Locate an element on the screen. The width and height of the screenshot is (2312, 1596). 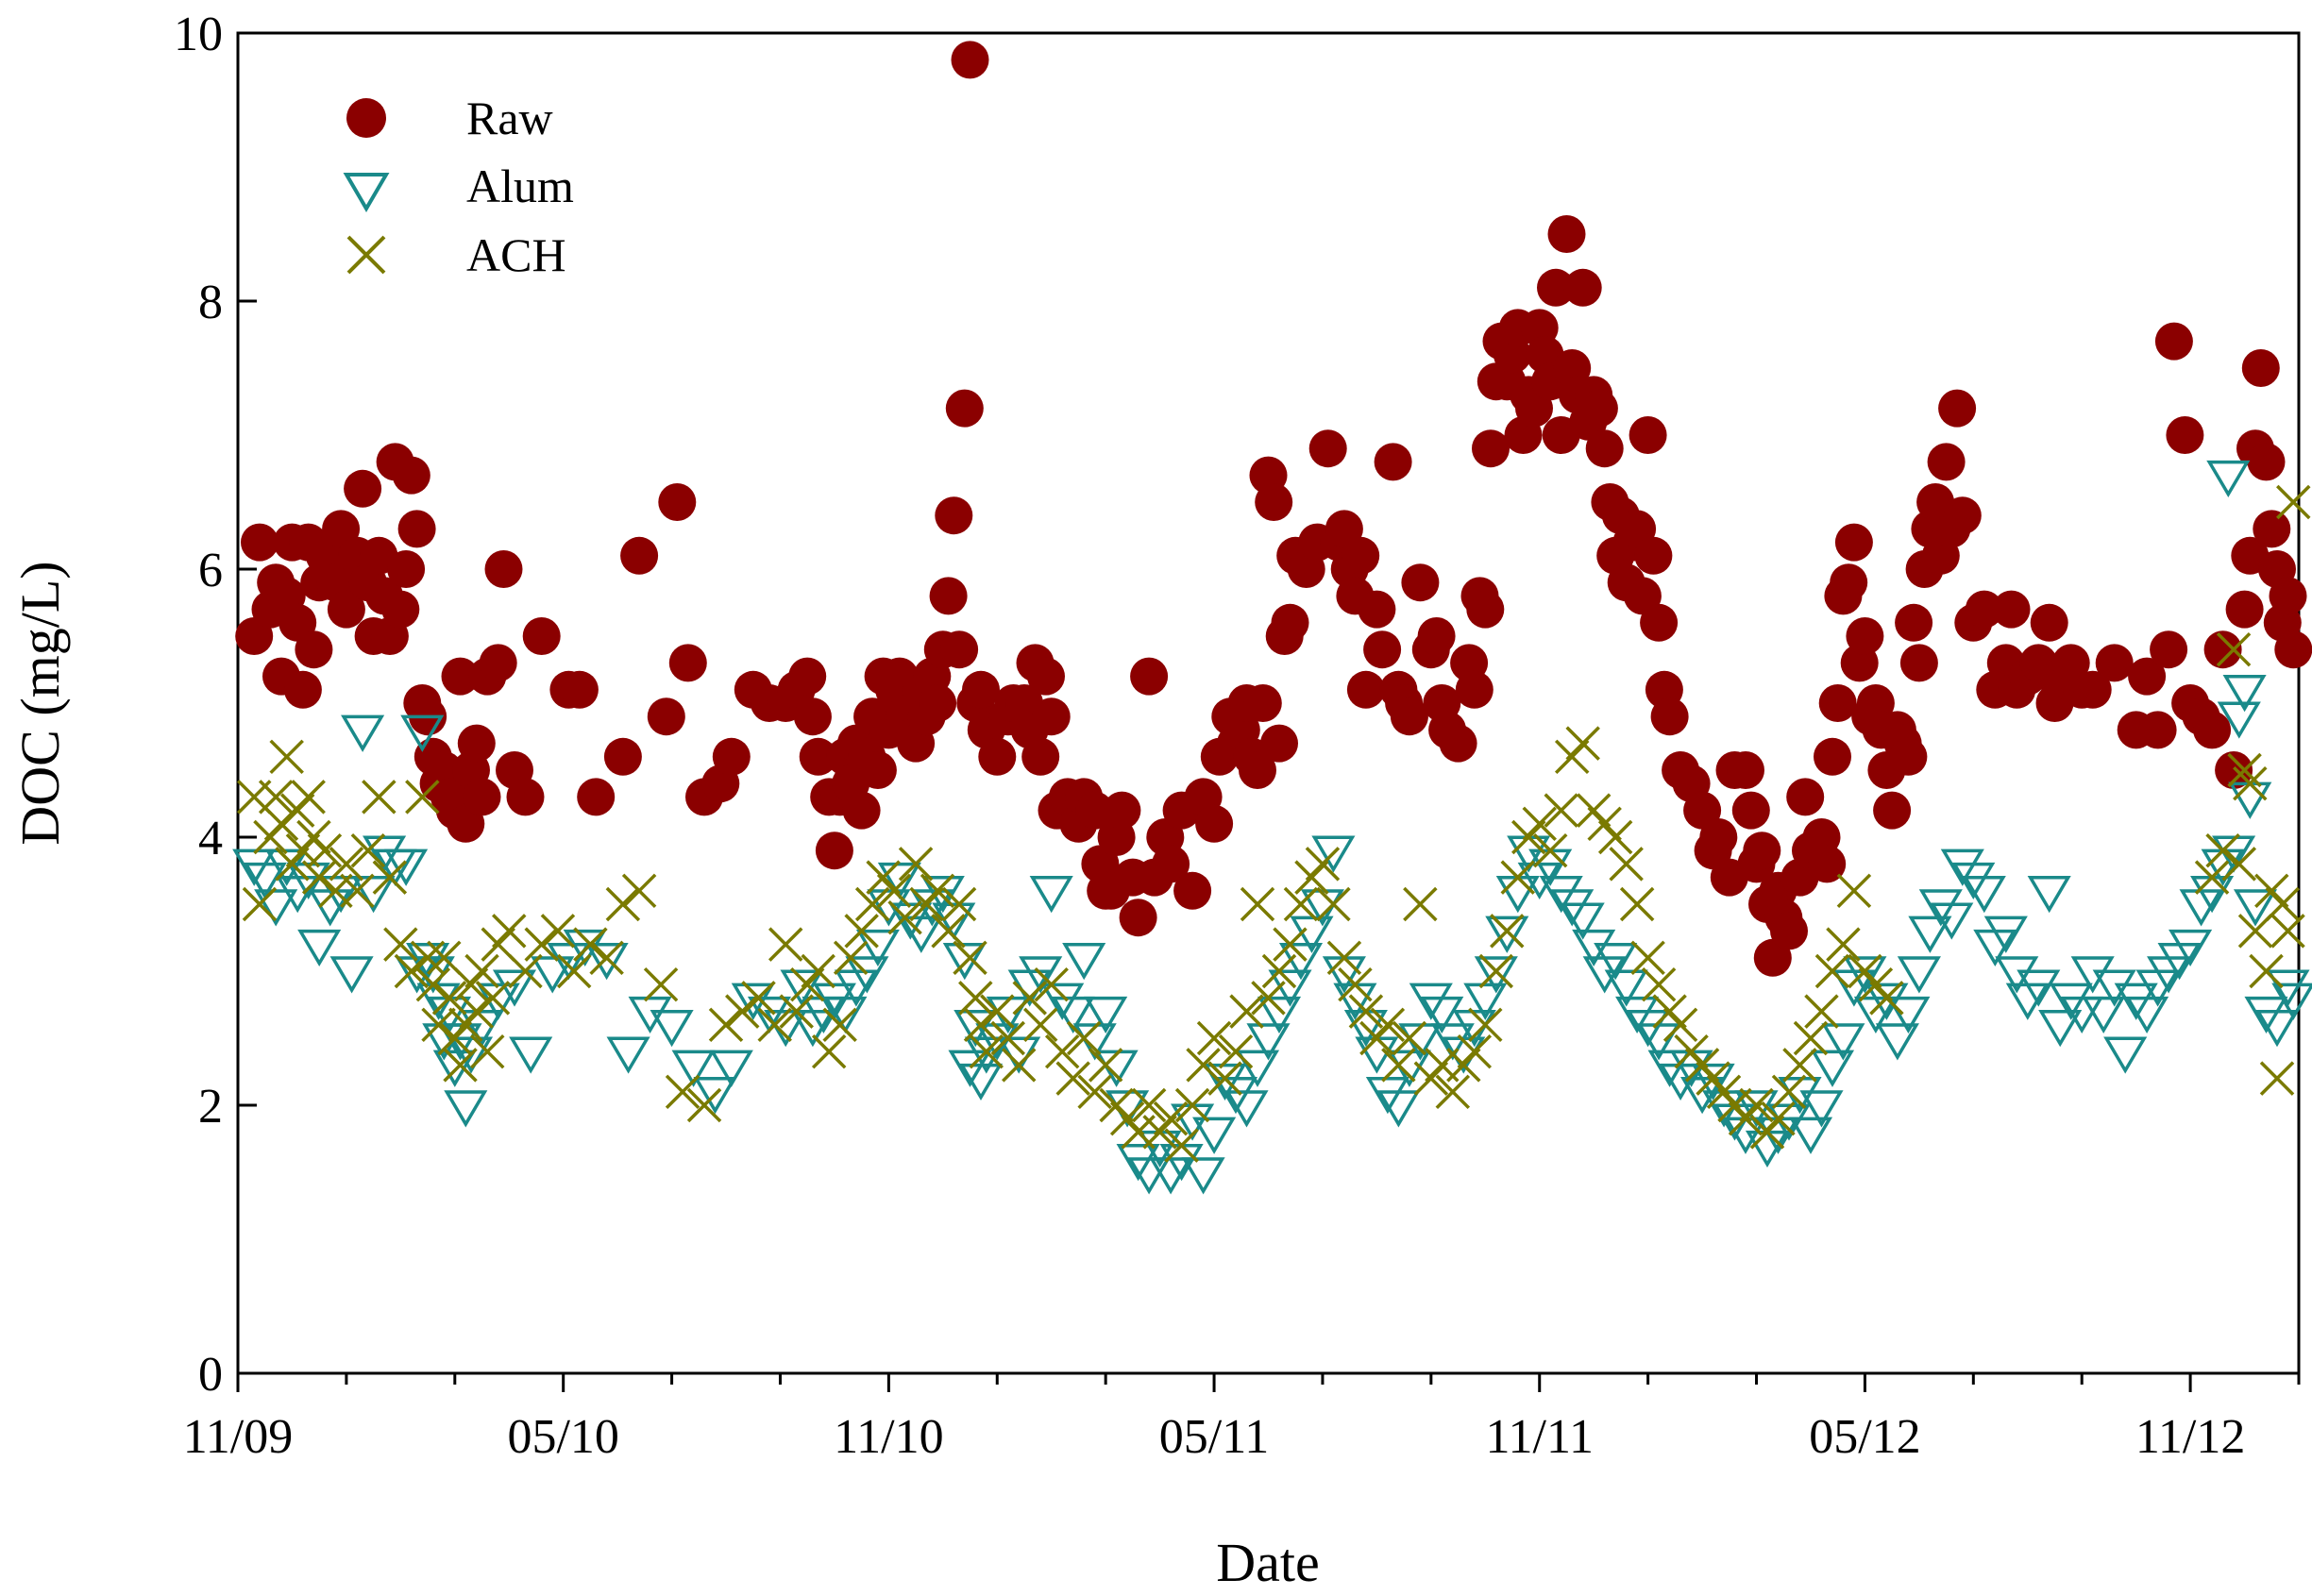
legend-item-alum: Alum is located at coordinates (458, 186).